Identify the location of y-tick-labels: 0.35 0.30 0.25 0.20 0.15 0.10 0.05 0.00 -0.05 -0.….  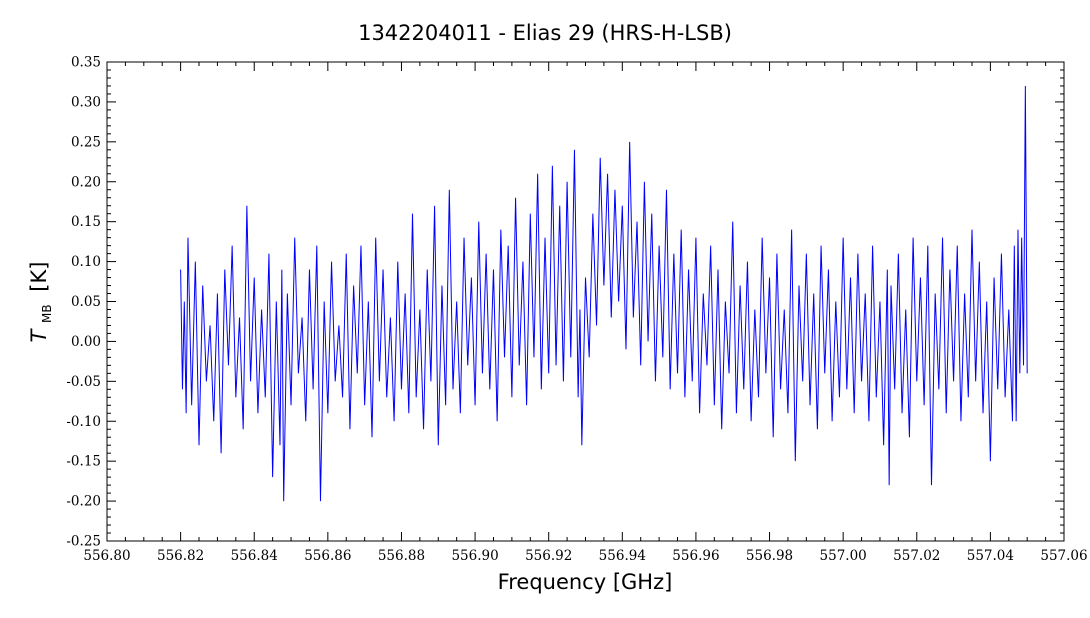
(83, 302).